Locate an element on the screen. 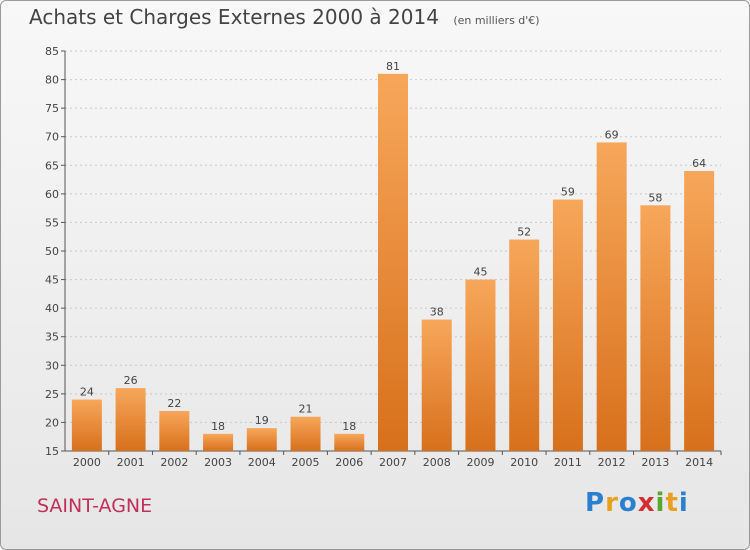 This screenshot has height=550, width=750. bar-value-label: 64 is located at coordinates (699, 163).